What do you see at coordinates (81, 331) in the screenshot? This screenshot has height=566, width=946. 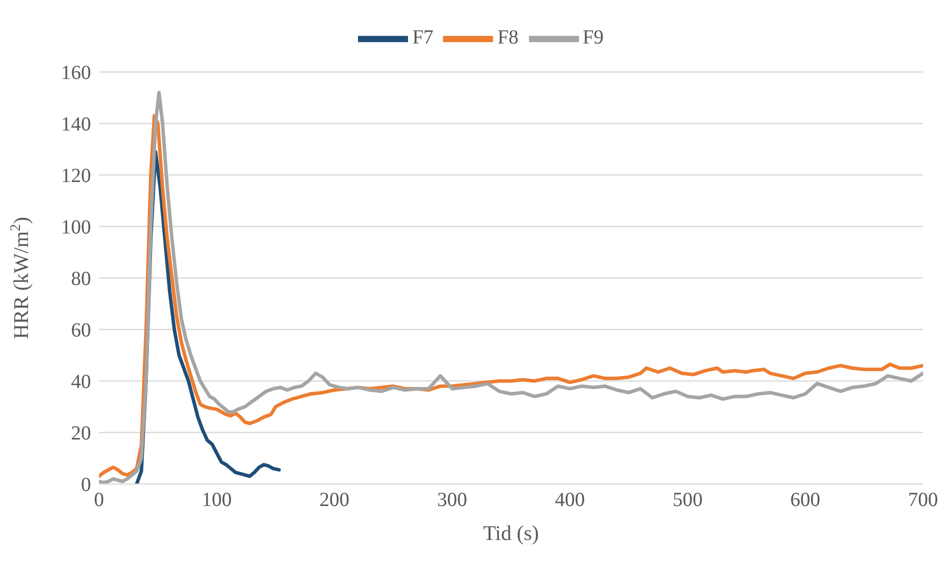 I see `y-tick-label: 60` at bounding box center [81, 331].